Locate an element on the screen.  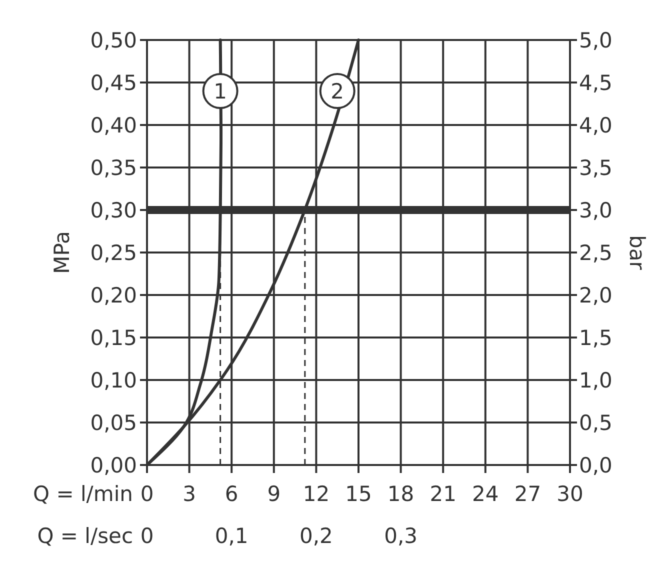
y-tick-label: 0,35 is located at coordinates (113, 168).